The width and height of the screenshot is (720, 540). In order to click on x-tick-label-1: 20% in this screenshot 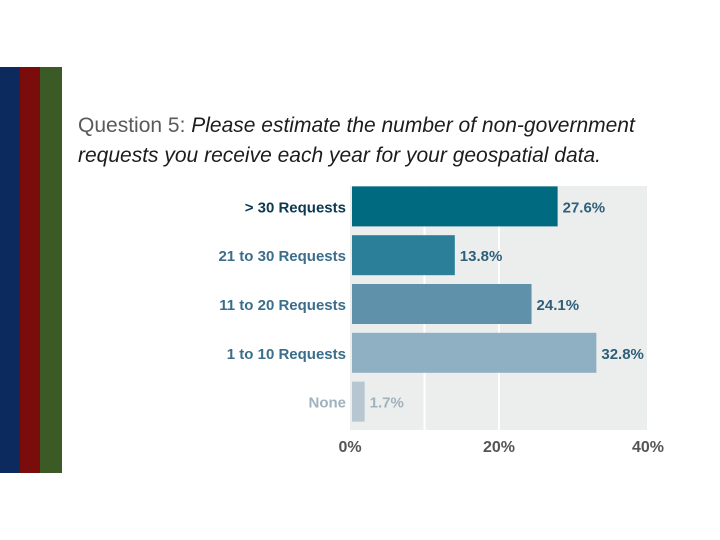, I will do `click(499, 447)`.